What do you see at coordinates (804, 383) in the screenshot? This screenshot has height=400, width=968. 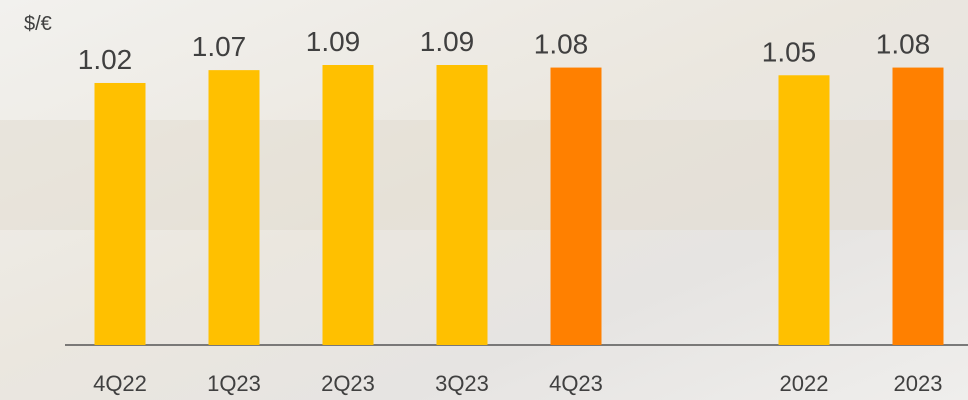 I see `x-tick-label: 2022` at bounding box center [804, 383].